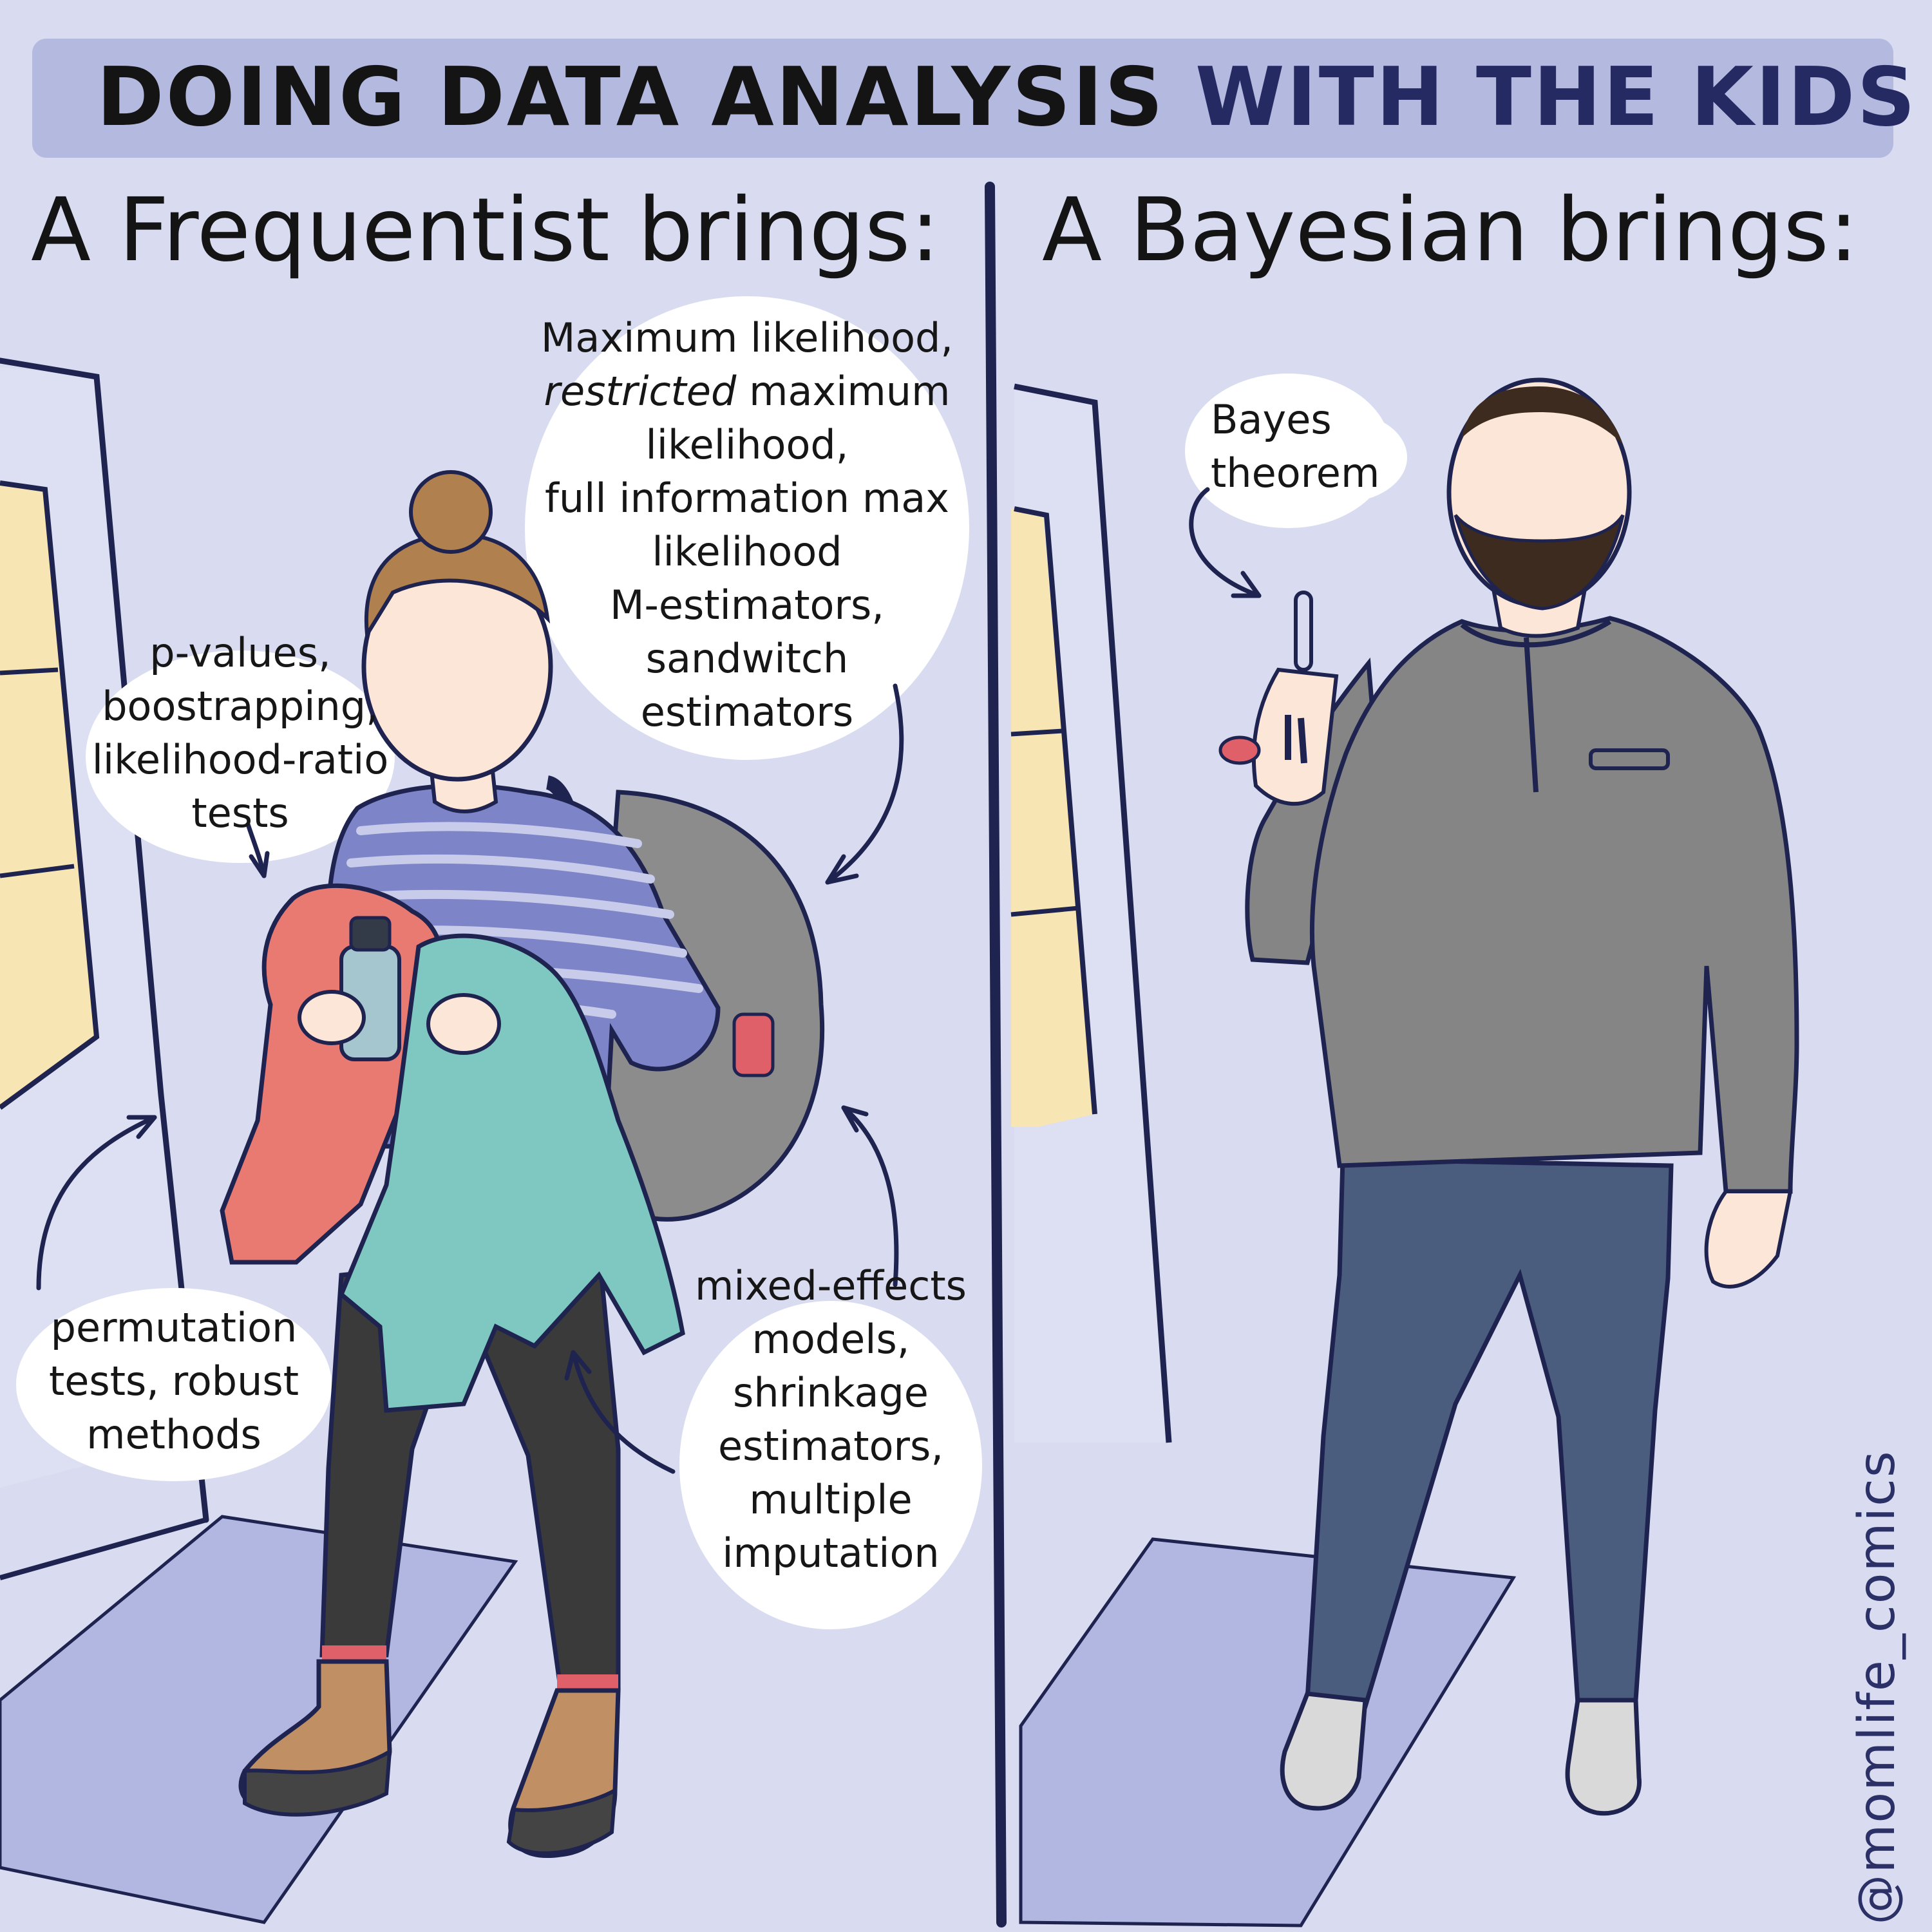 This screenshot has height=1932, width=1932. I want to click on bubble-line: estimators,, so click(830, 1446).